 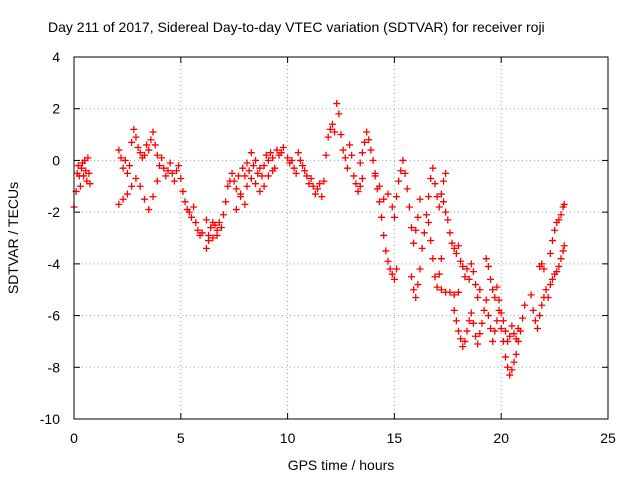 I want to click on y-tick-label: -2, so click(x=54, y=212).